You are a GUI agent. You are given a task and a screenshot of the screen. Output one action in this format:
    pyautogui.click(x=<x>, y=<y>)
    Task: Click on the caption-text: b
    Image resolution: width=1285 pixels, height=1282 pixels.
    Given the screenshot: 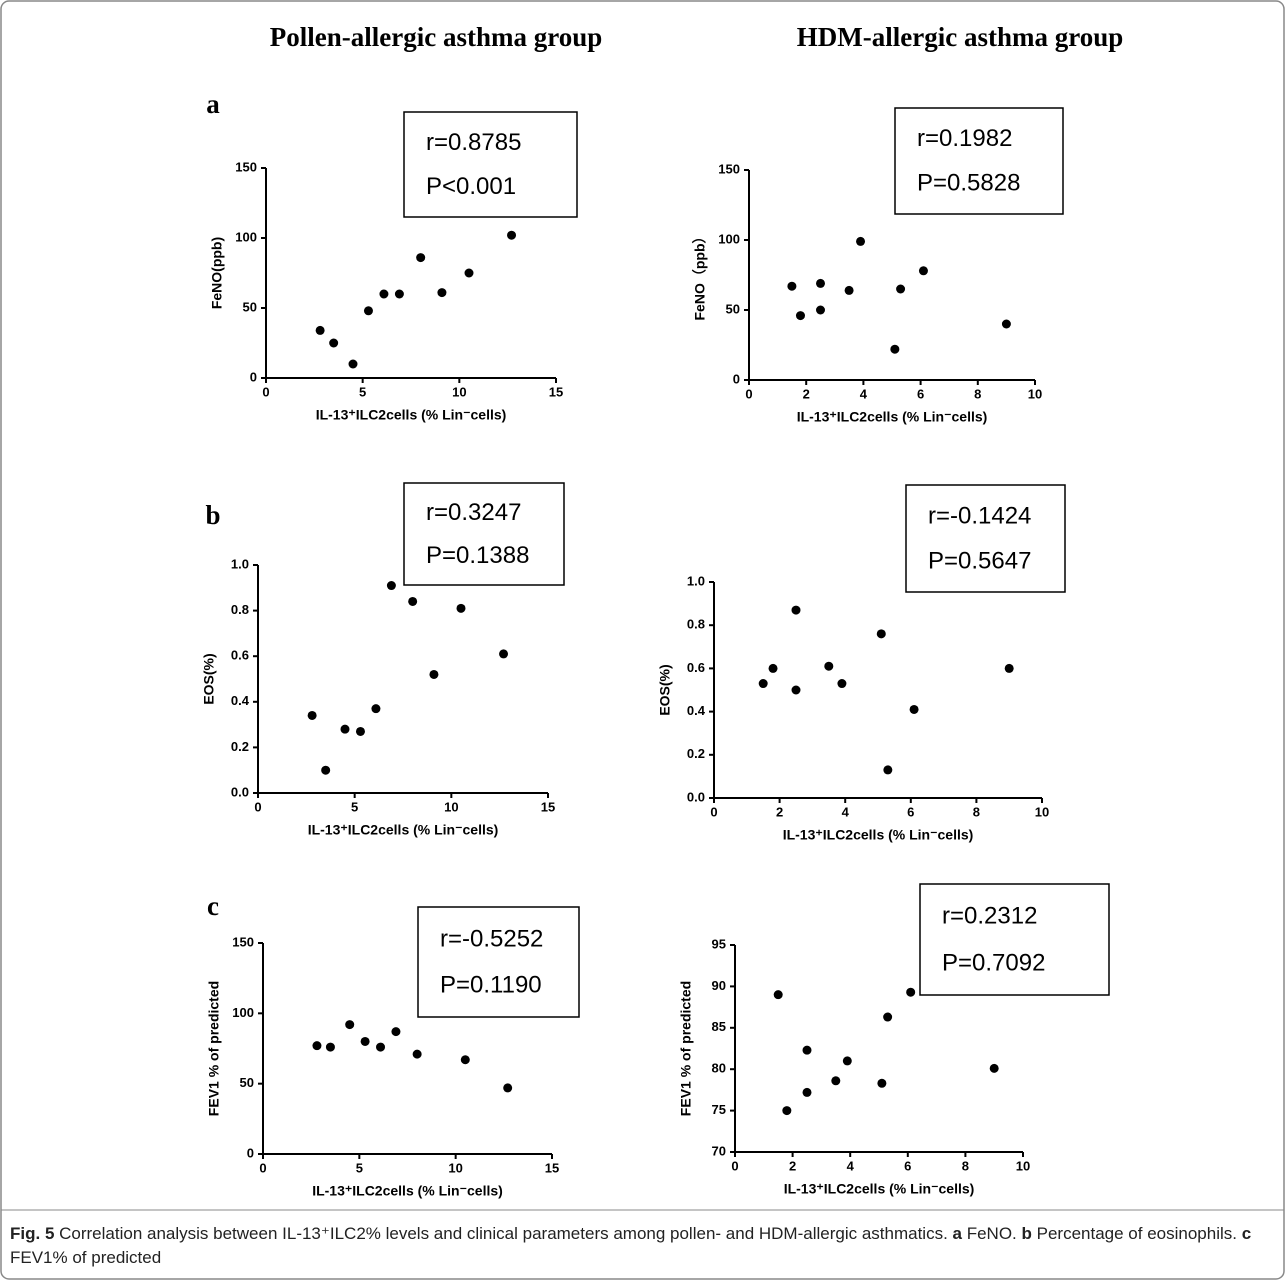 What is the action you would take?
    pyautogui.click(x=1026, y=1233)
    